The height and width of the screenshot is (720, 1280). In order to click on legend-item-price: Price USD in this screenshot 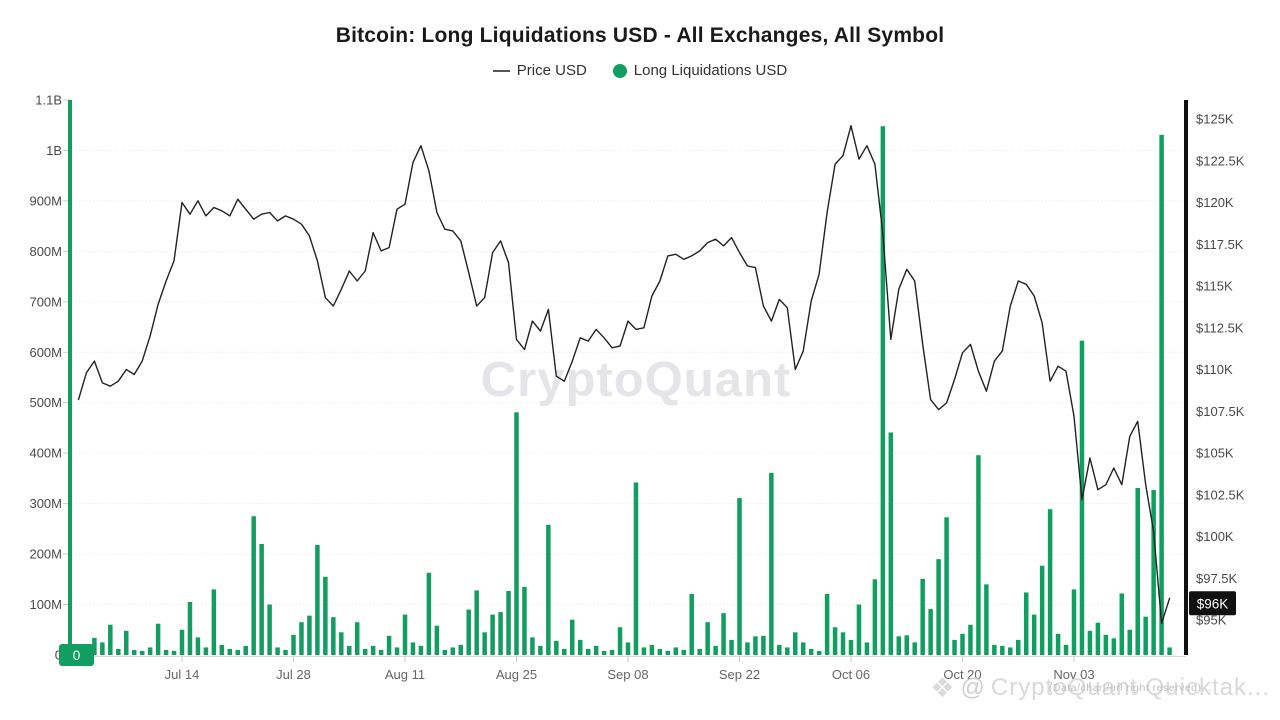, I will do `click(539, 70)`.